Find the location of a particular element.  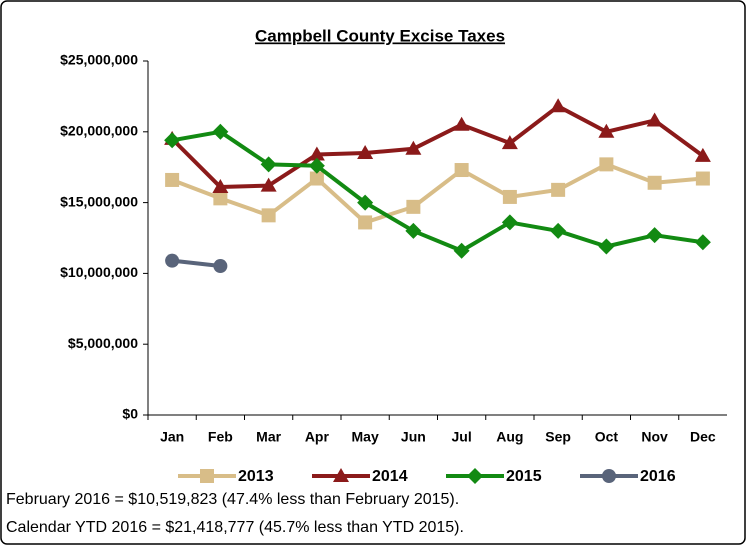

legend-label: 2015 is located at coordinates (524, 476).